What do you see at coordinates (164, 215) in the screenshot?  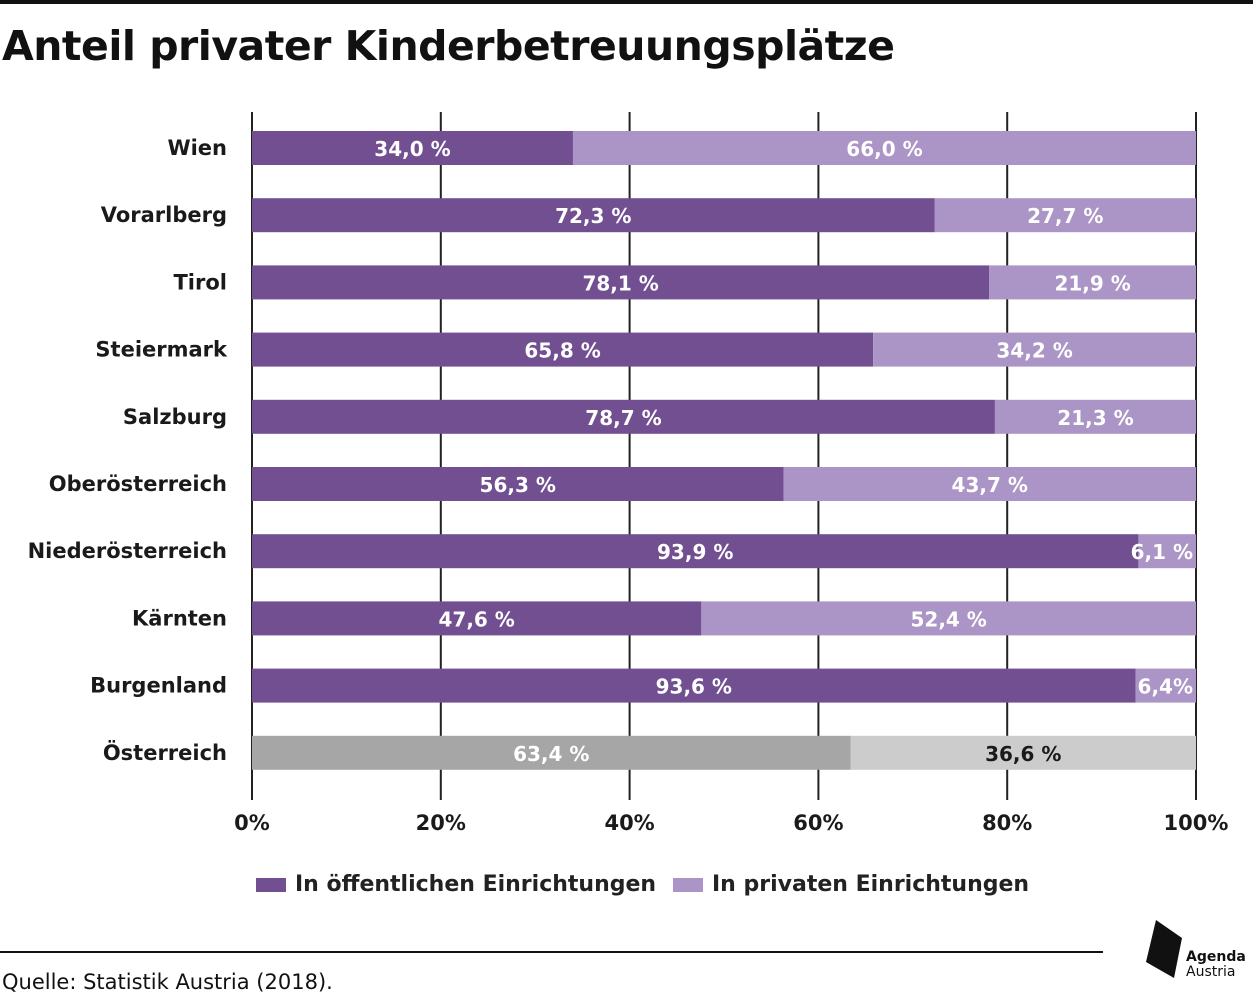 I see `category-label: Vorarlberg` at bounding box center [164, 215].